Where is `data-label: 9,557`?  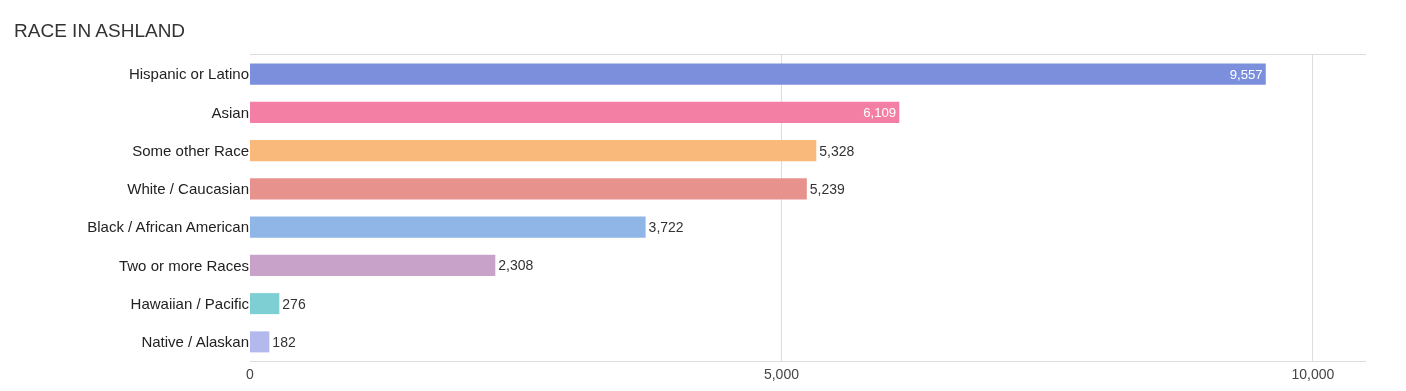 data-label: 9,557 is located at coordinates (1246, 74).